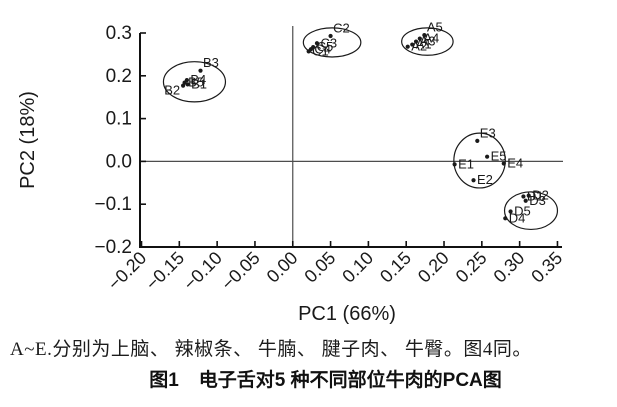  I want to click on point-label-D2: D2, so click(540, 195).